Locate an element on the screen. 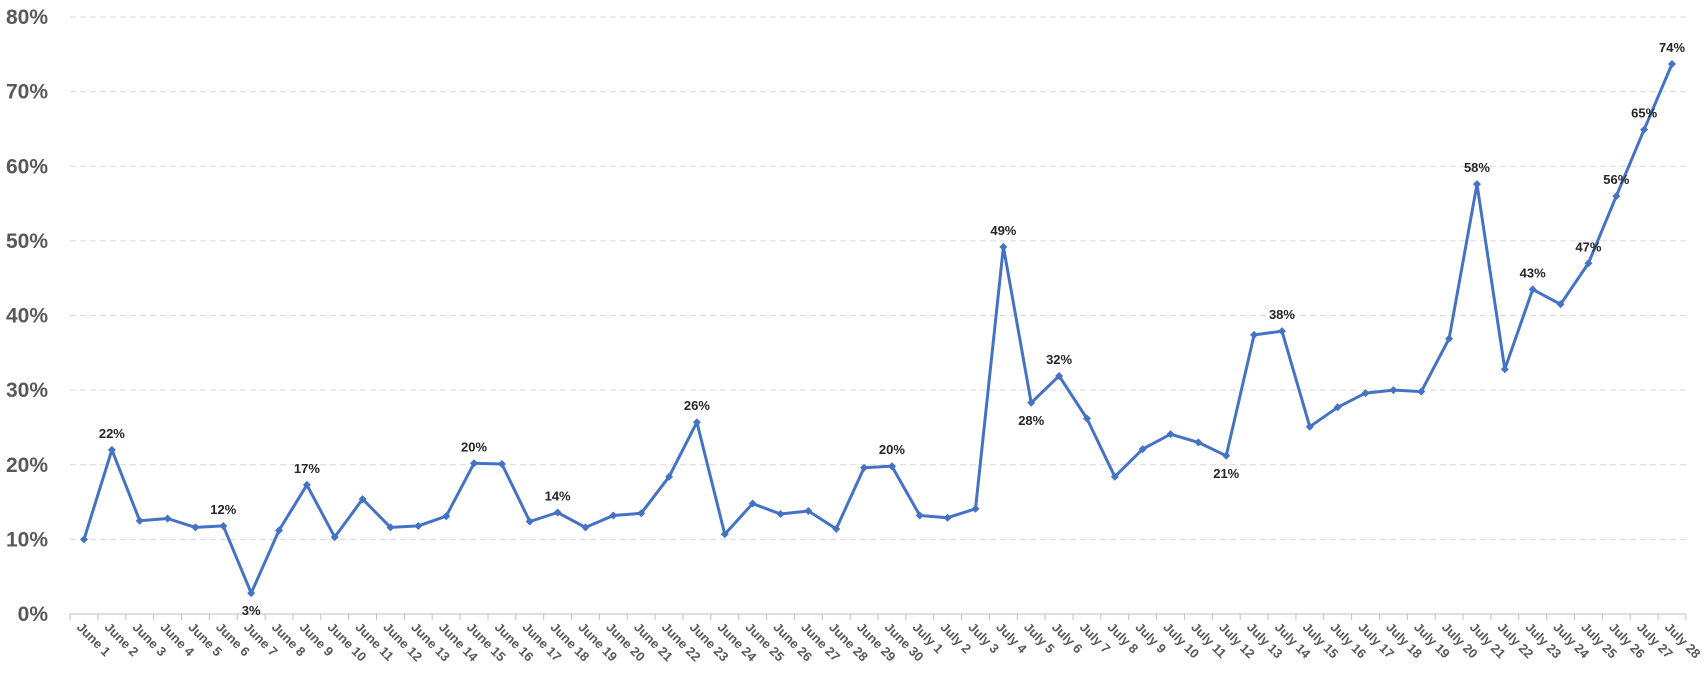 The width and height of the screenshot is (1706, 679). y-tick-label: 0% is located at coordinates (33, 614).